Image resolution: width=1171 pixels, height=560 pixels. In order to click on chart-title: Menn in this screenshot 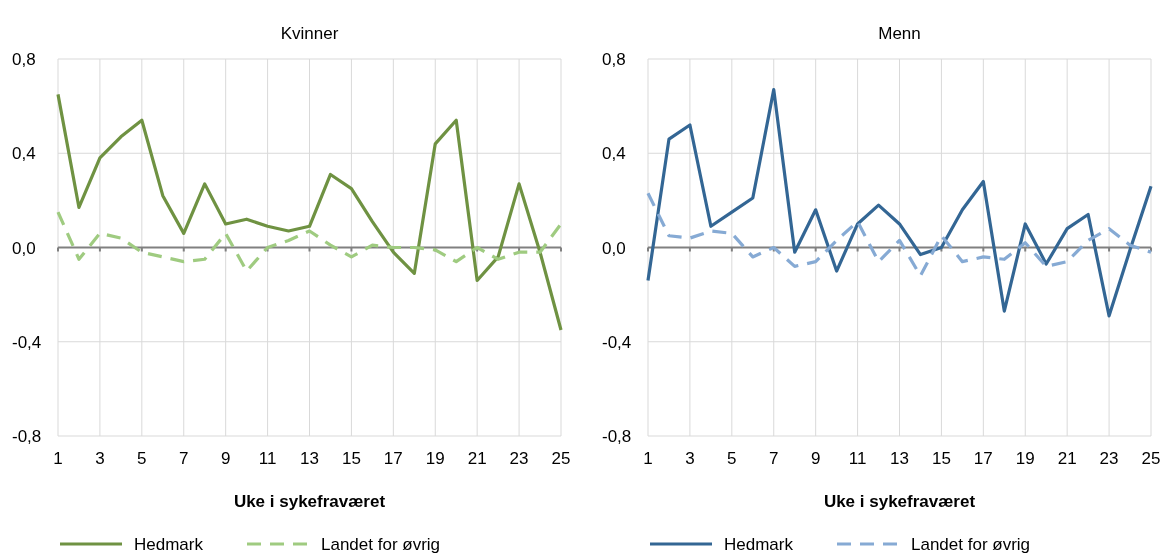, I will do `click(899, 33)`.